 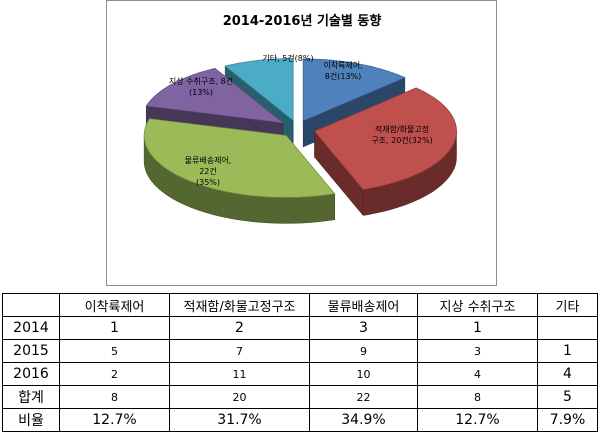 What do you see at coordinates (363, 374) in the screenshot?
I see `table-cell: 10` at bounding box center [363, 374].